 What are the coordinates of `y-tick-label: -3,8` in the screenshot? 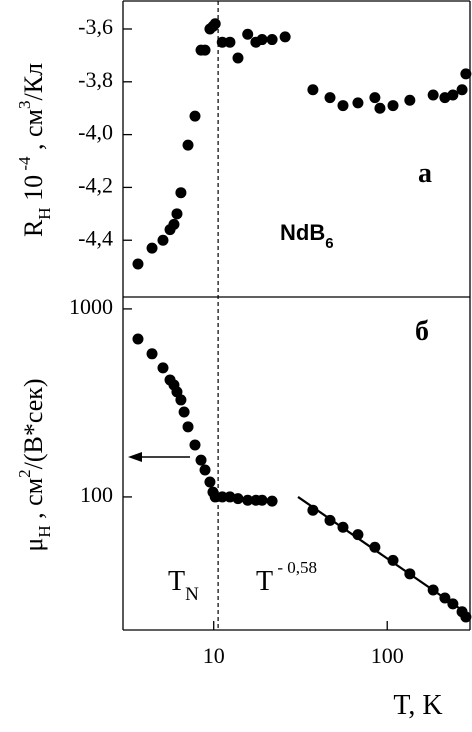 It's located at (95, 79).